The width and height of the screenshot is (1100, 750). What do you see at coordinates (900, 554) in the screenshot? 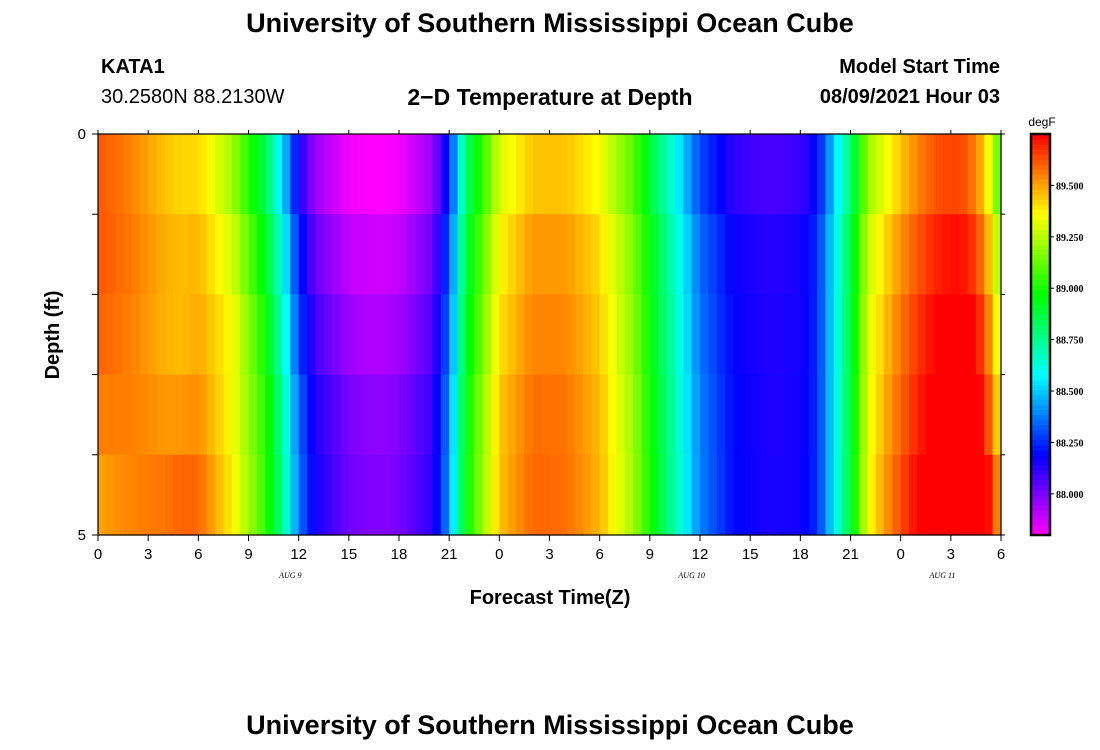
I see `x-tick-label: 0` at bounding box center [900, 554].